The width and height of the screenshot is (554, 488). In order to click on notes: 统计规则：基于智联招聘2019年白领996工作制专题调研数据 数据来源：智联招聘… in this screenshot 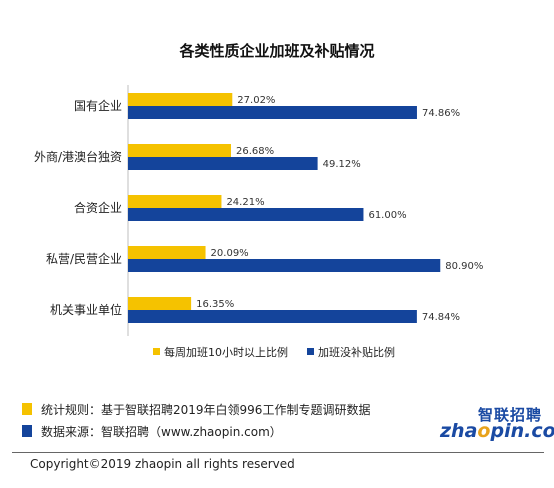, I will do `click(232, 420)`.